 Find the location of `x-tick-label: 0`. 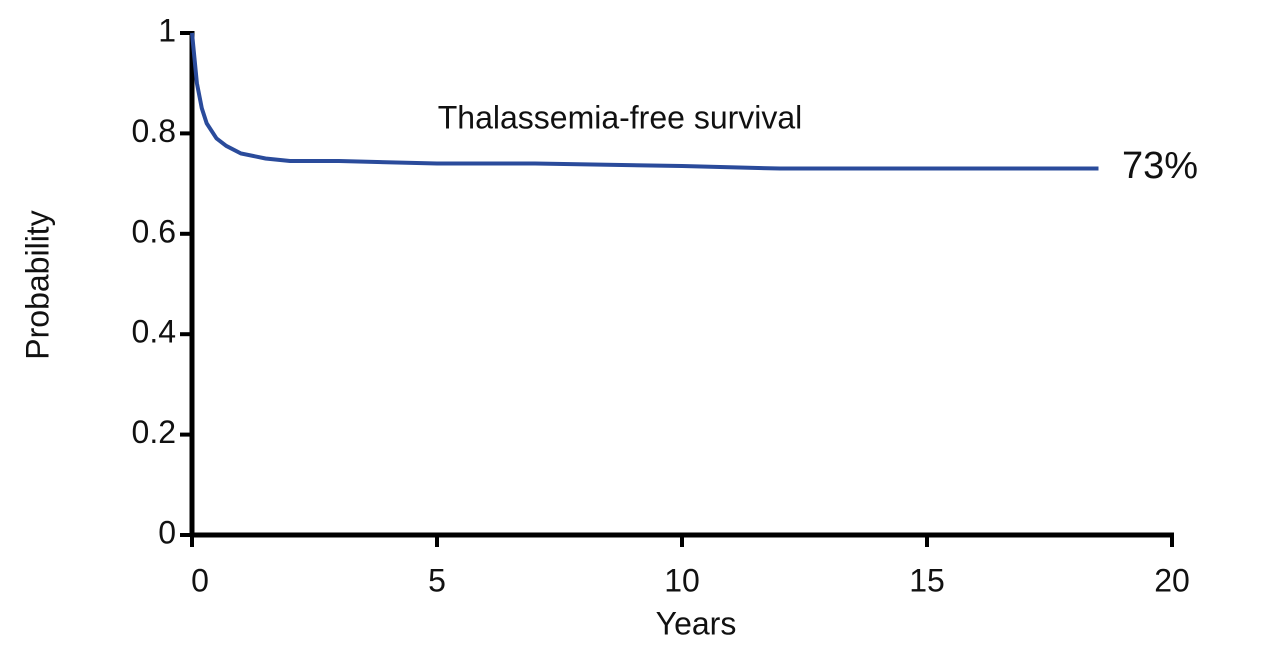

x-tick-label: 0 is located at coordinates (200, 580).